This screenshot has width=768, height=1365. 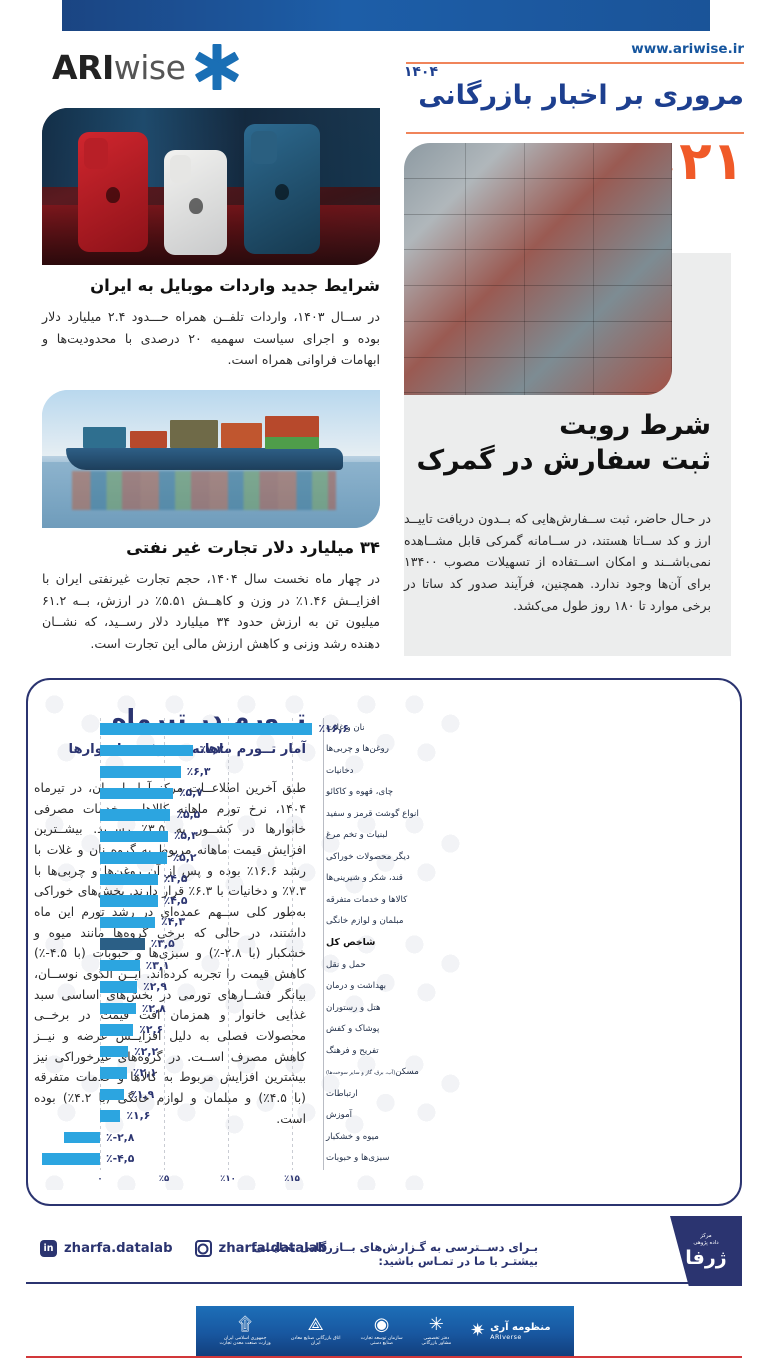 I want to click on logo-text-light: wise, so click(x=149, y=67).